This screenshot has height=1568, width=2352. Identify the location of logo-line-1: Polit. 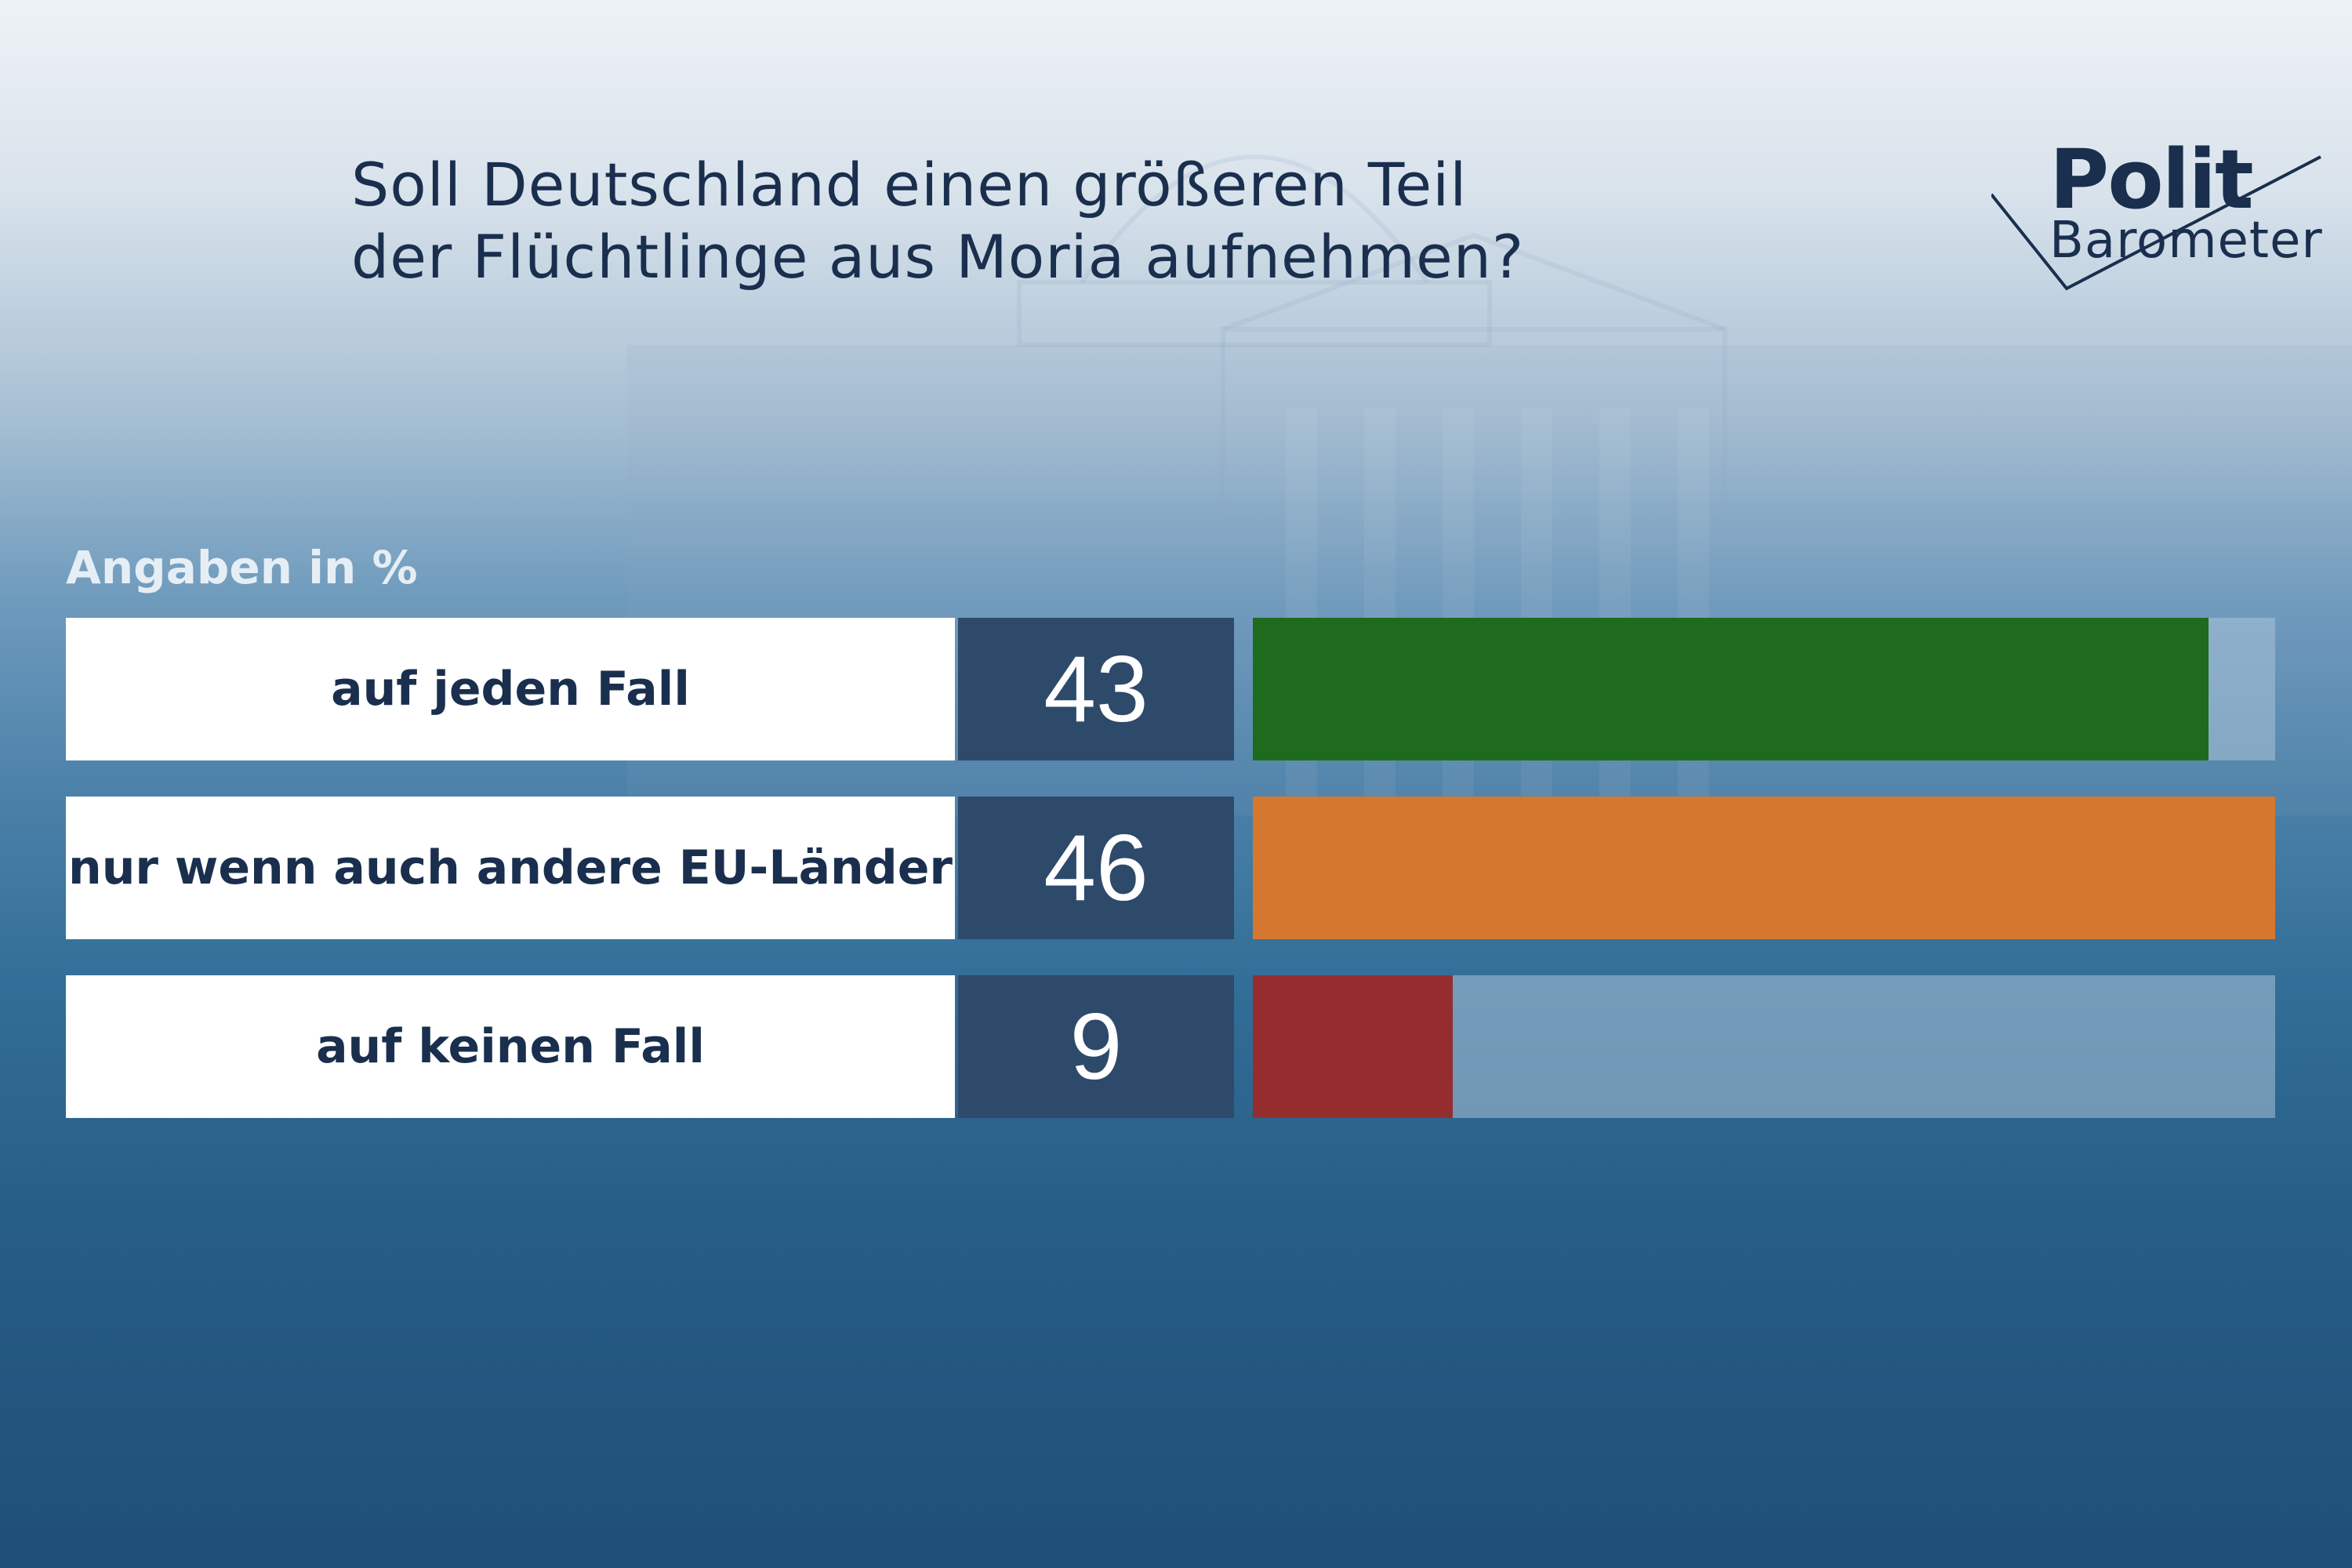
(2151, 179).